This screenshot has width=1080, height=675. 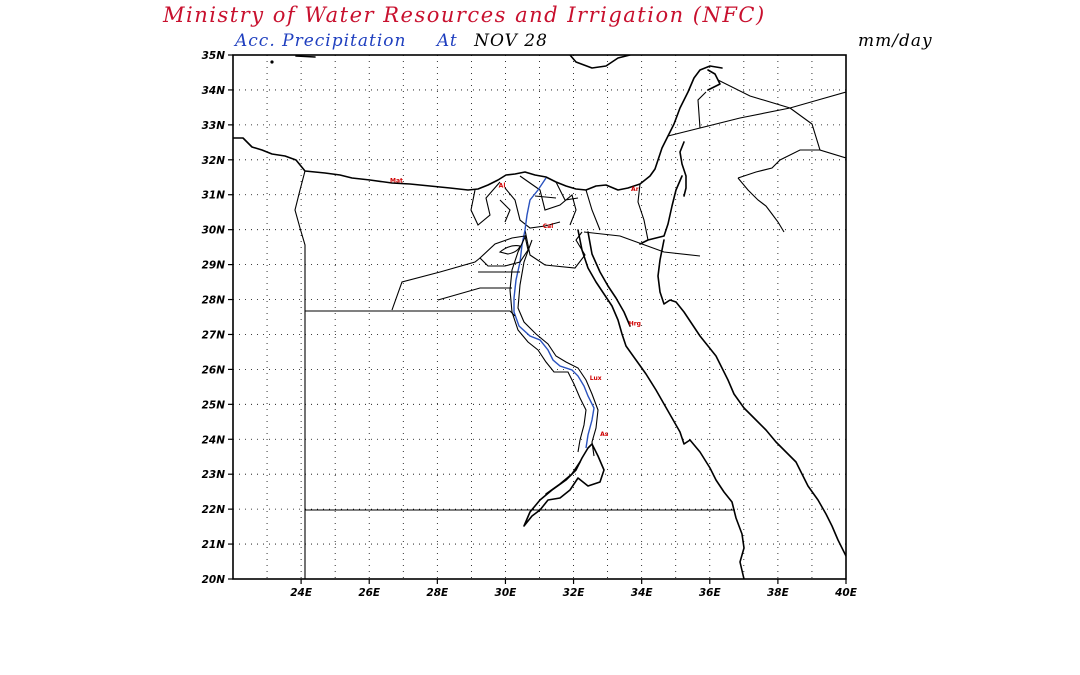 What do you see at coordinates (214, 335) in the screenshot?
I see `lat-tick-label: 27N` at bounding box center [214, 335].